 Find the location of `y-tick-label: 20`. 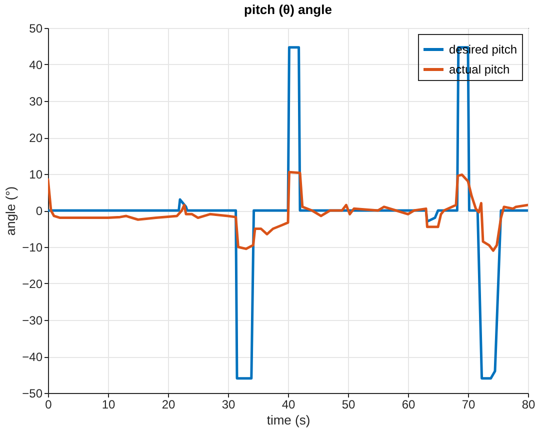

y-tick-label: 20 is located at coordinates (36, 138).